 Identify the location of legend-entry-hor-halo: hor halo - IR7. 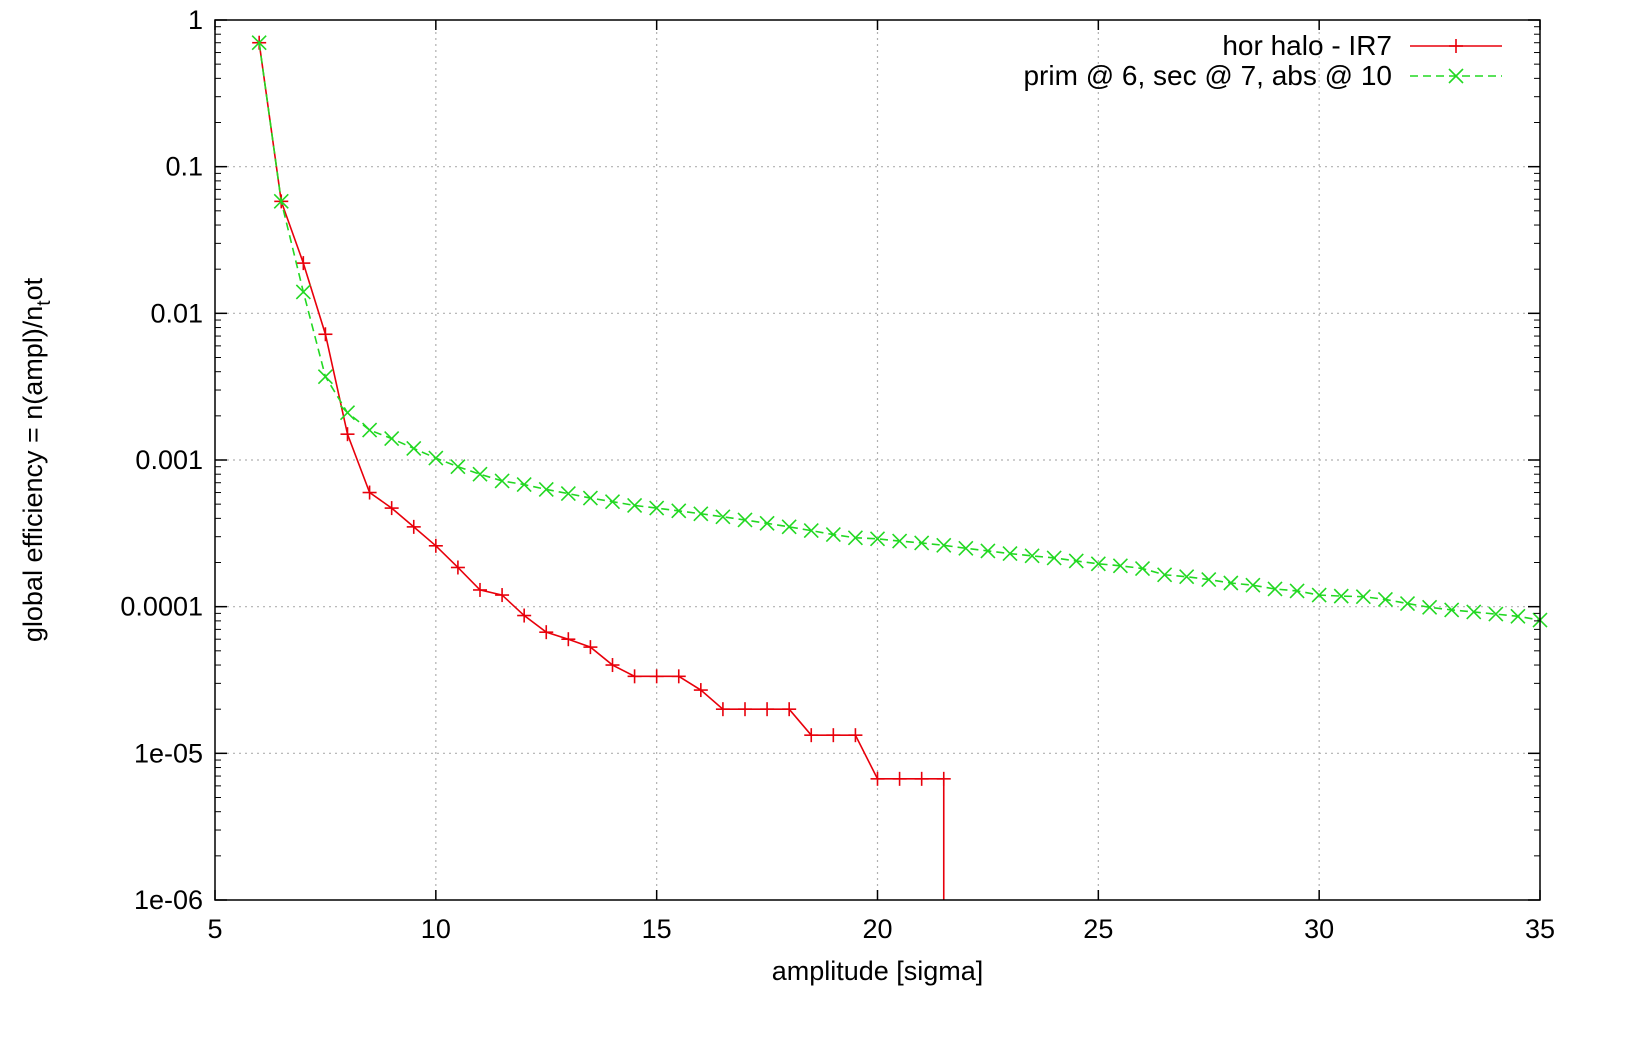
(1362, 45).